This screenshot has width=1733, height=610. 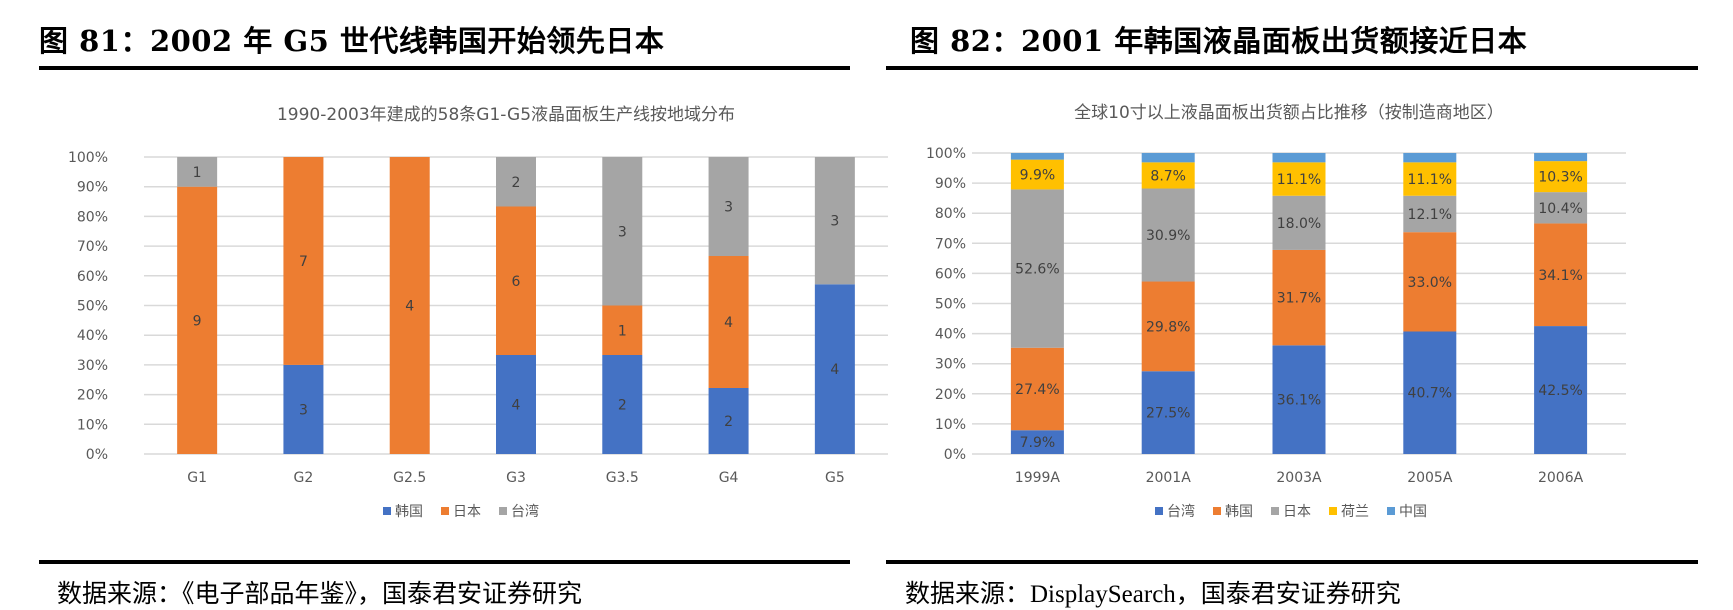 I want to click on chart1-bar-G2-韩国, so click(x=303, y=409).